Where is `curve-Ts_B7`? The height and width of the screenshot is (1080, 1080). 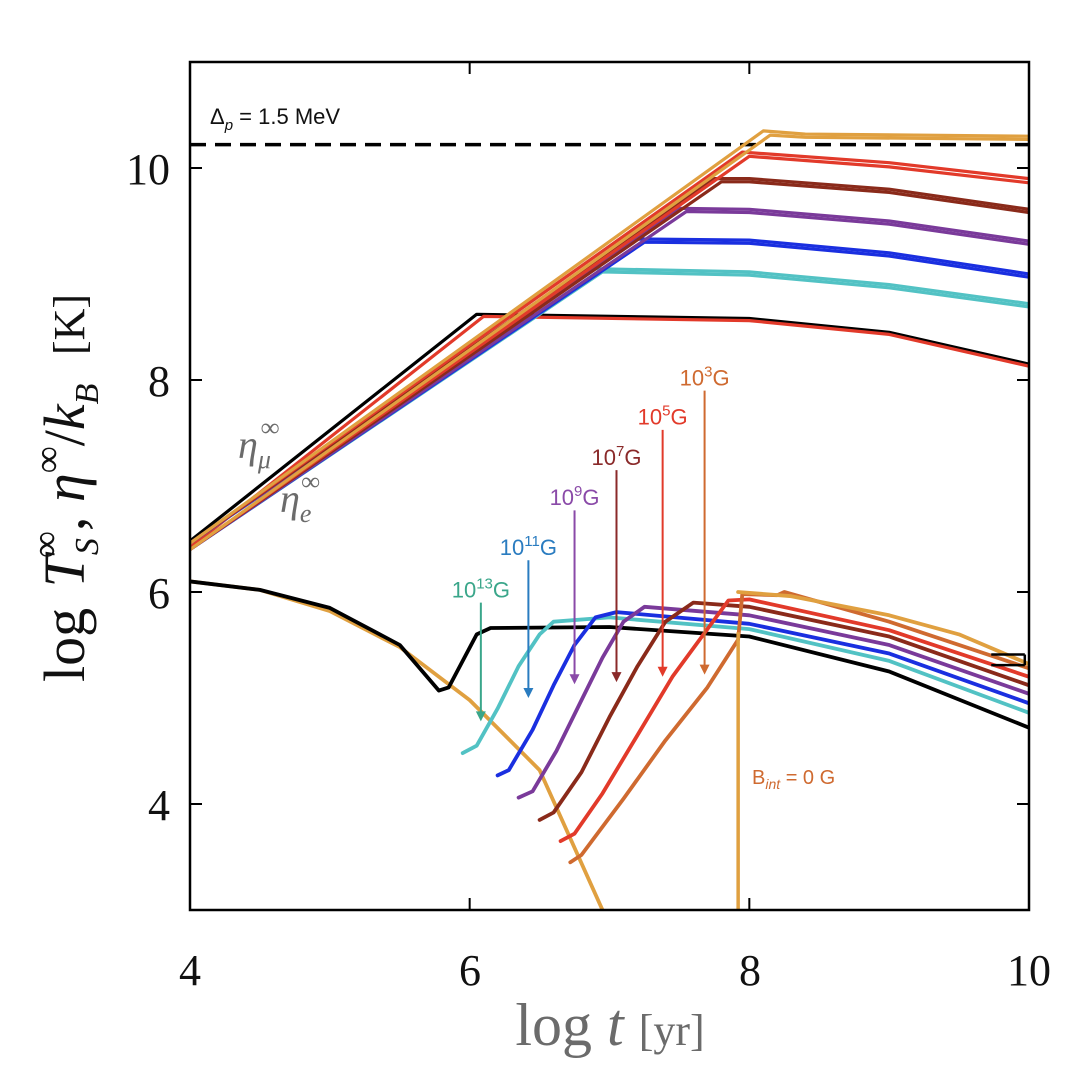
curve-Ts_B7 is located at coordinates (772, 702).